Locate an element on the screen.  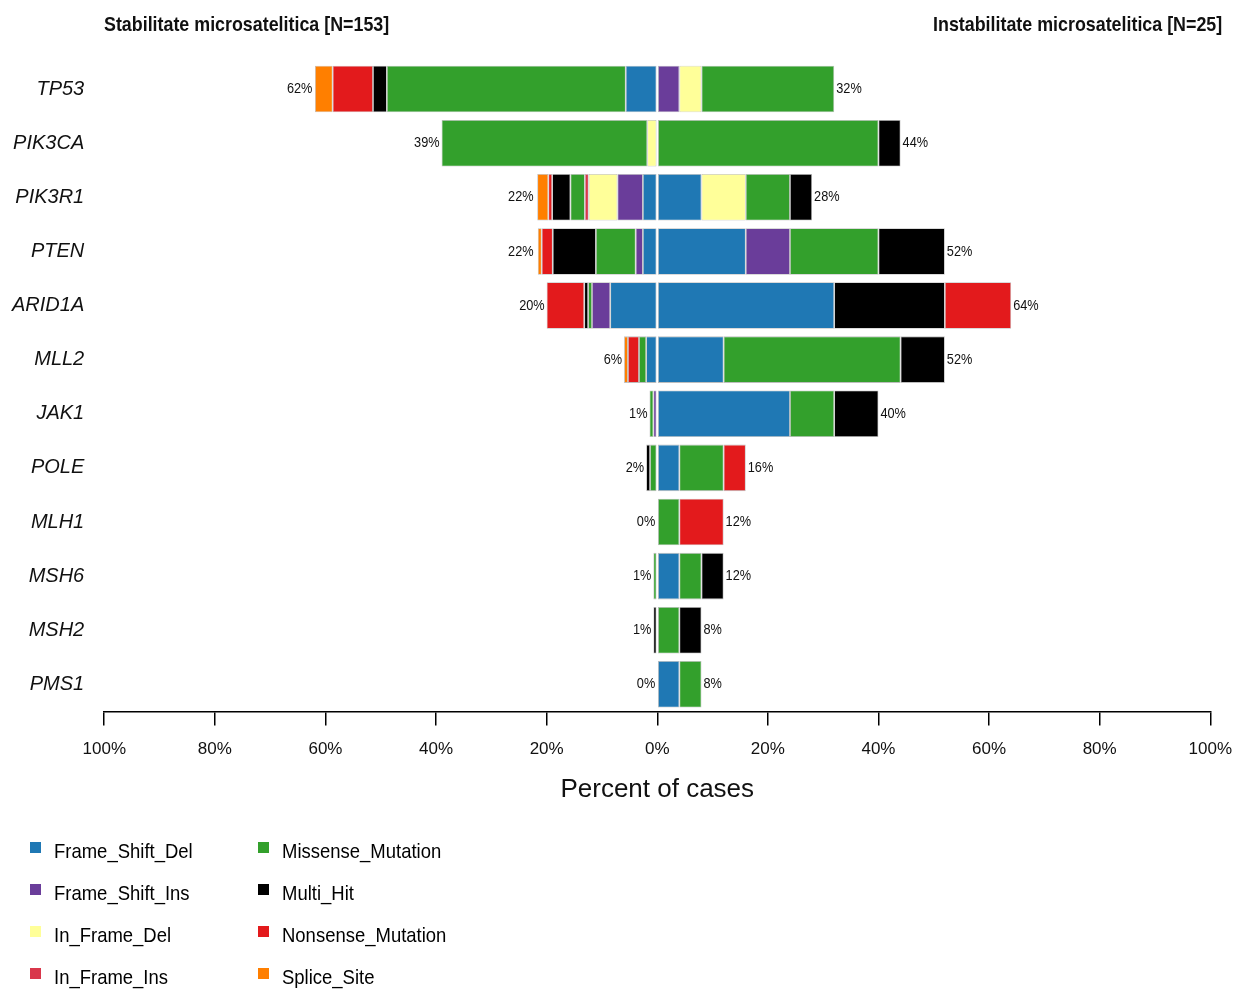
y-tick-label: MSH6 is located at coordinates (57, 574).